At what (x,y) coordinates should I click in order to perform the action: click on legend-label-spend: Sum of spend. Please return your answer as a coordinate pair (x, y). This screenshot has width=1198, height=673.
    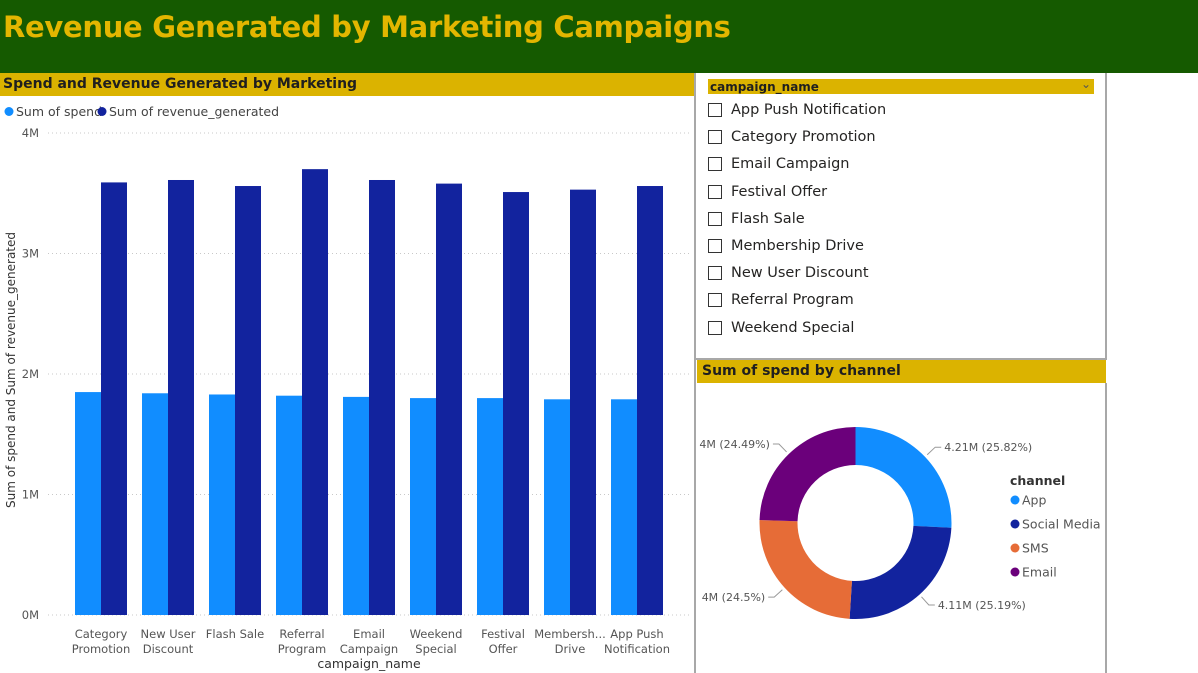
    Looking at the image, I should click on (59, 111).